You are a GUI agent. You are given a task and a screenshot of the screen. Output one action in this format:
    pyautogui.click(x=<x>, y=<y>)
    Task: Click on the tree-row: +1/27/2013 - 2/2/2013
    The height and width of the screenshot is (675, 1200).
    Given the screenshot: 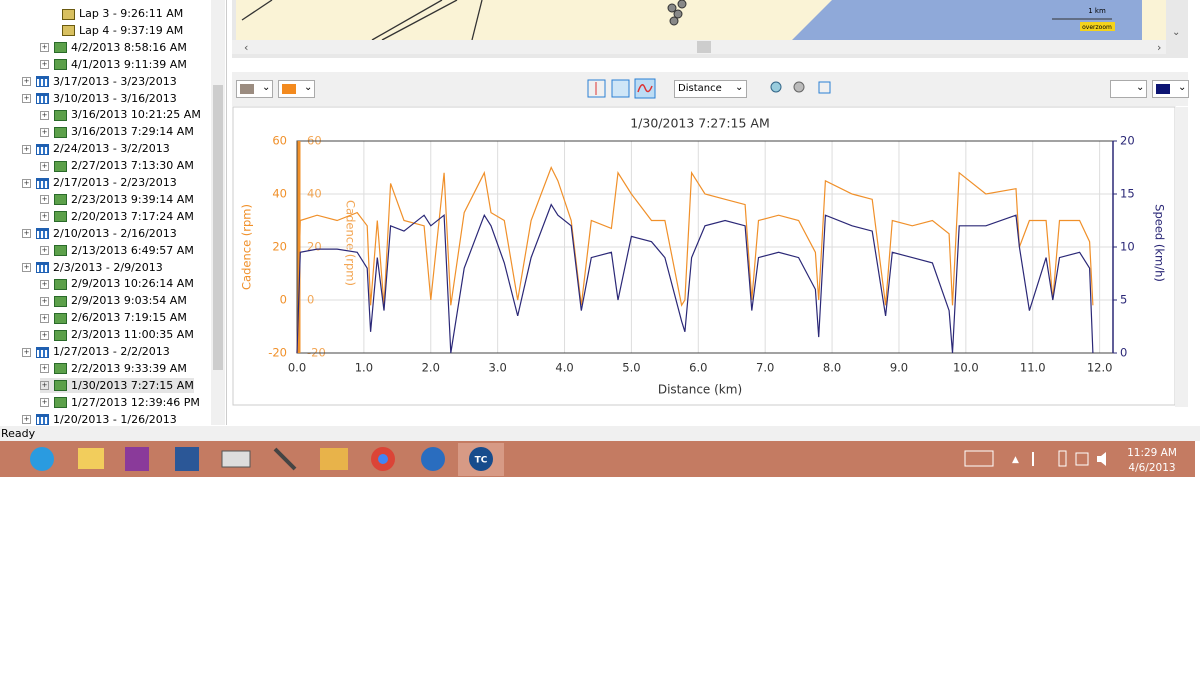 What is the action you would take?
    pyautogui.click(x=96, y=351)
    